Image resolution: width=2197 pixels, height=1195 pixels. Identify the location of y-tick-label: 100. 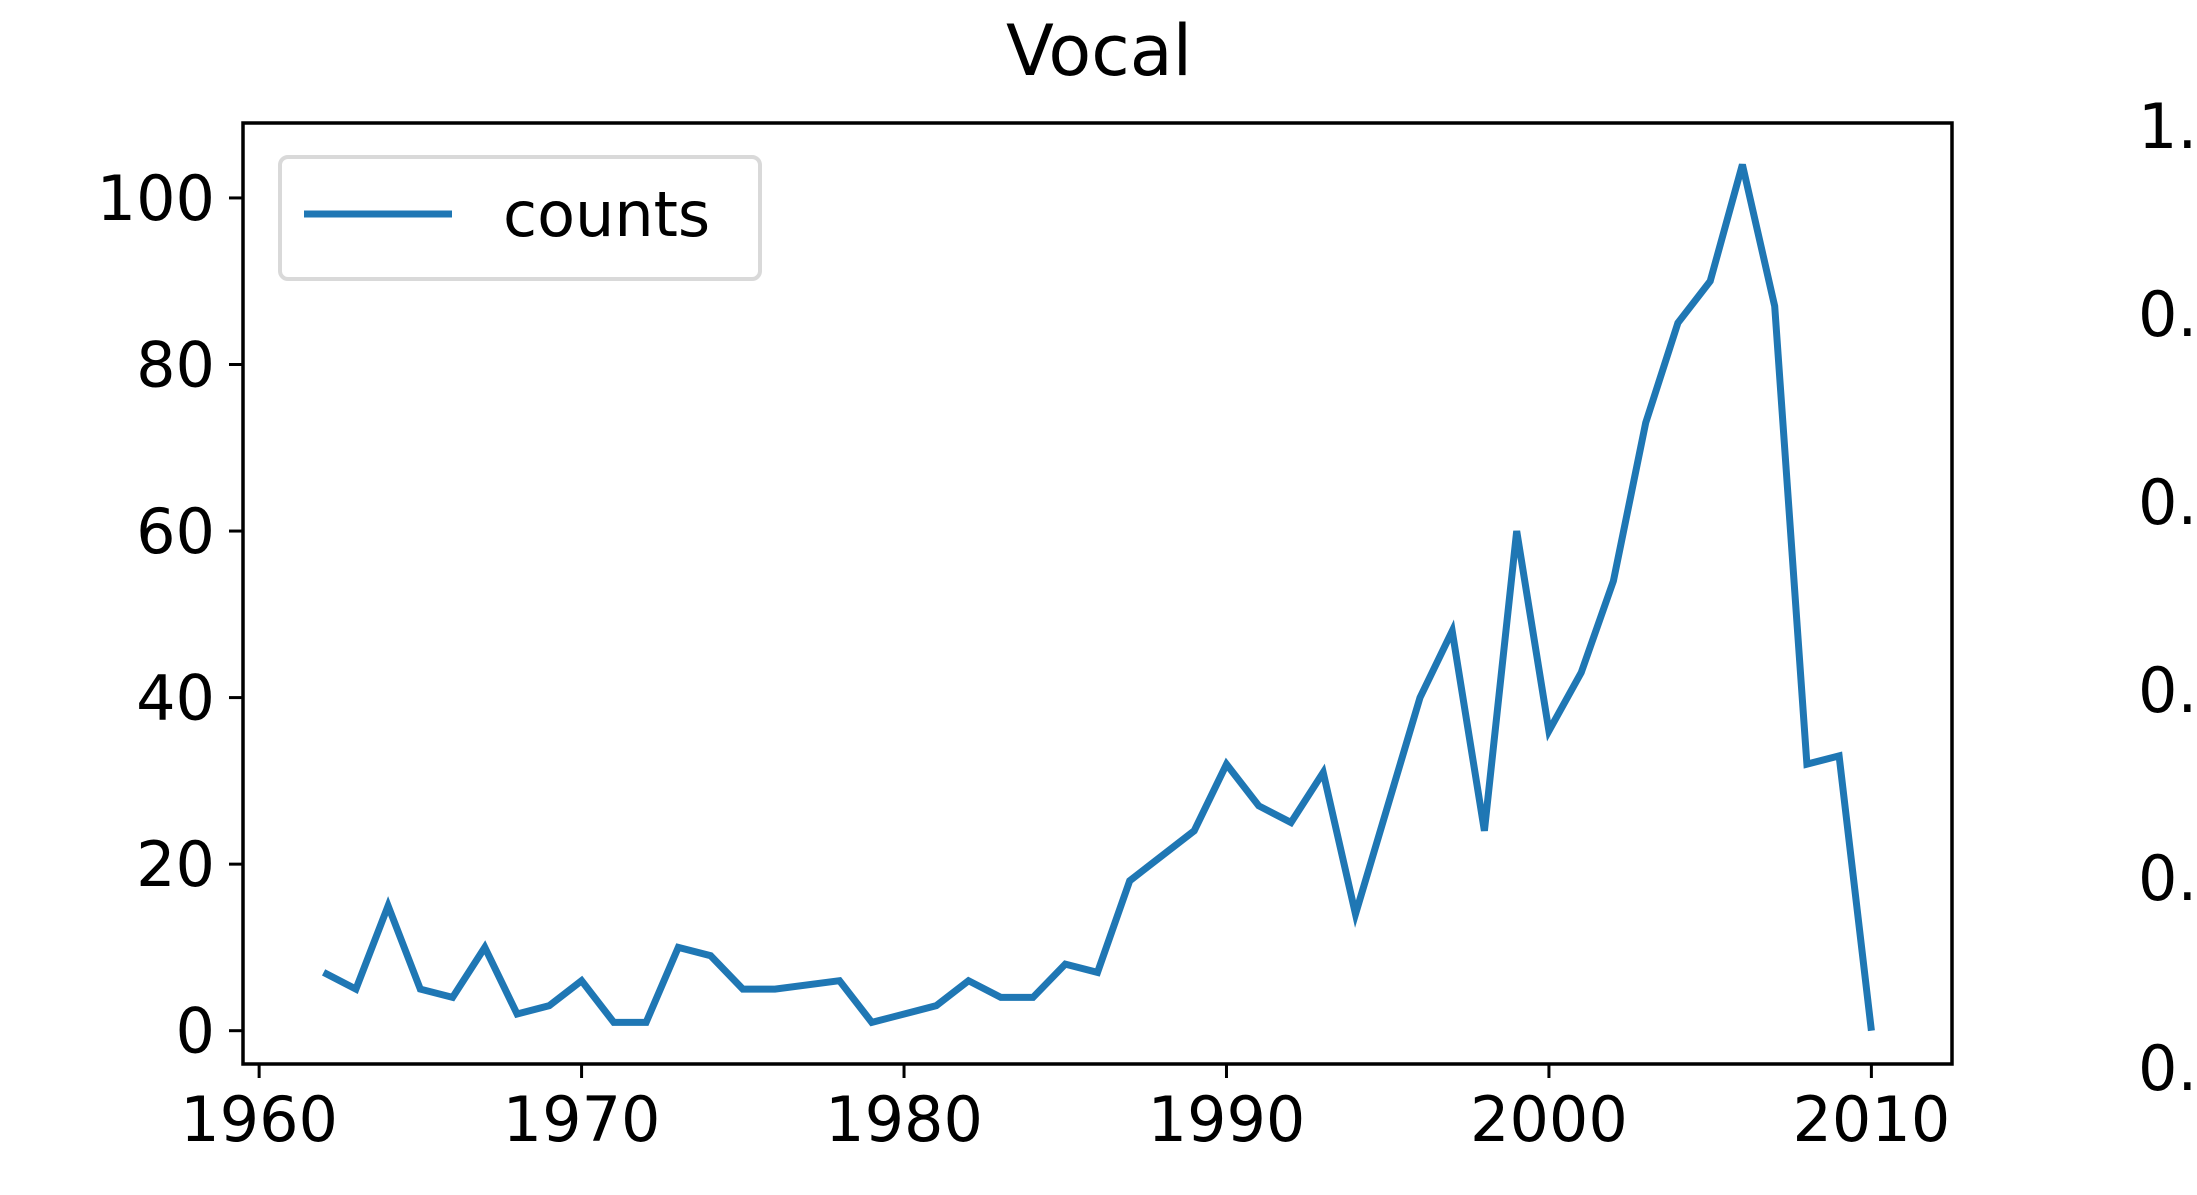
(156, 198).